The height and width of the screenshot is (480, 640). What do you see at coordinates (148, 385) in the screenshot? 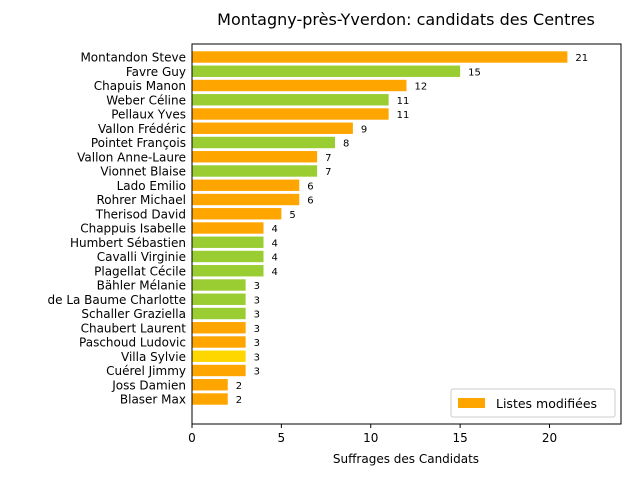
I see `category-label: Joss Damien` at bounding box center [148, 385].